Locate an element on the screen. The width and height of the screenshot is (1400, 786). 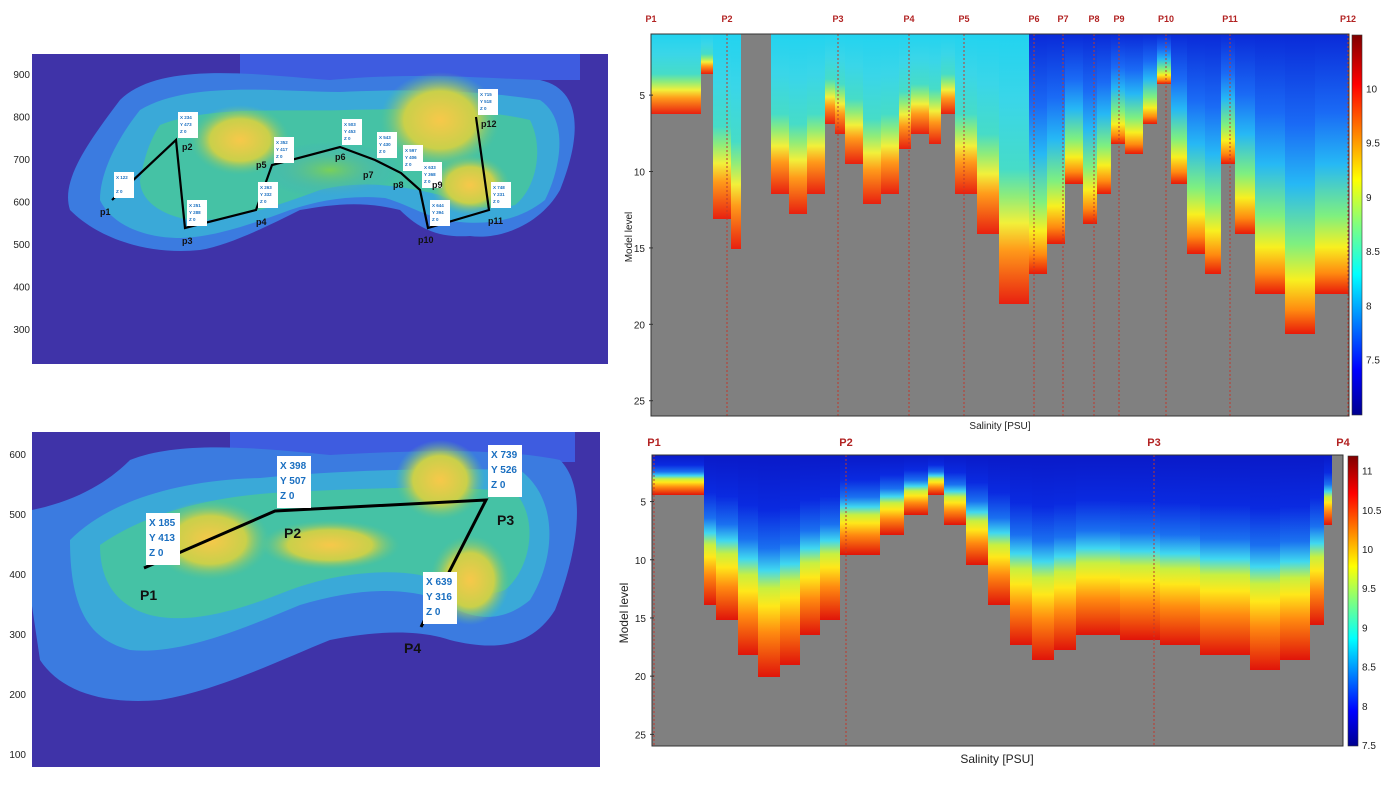
coord-value: Y 316 is located at coordinates (439, 597).